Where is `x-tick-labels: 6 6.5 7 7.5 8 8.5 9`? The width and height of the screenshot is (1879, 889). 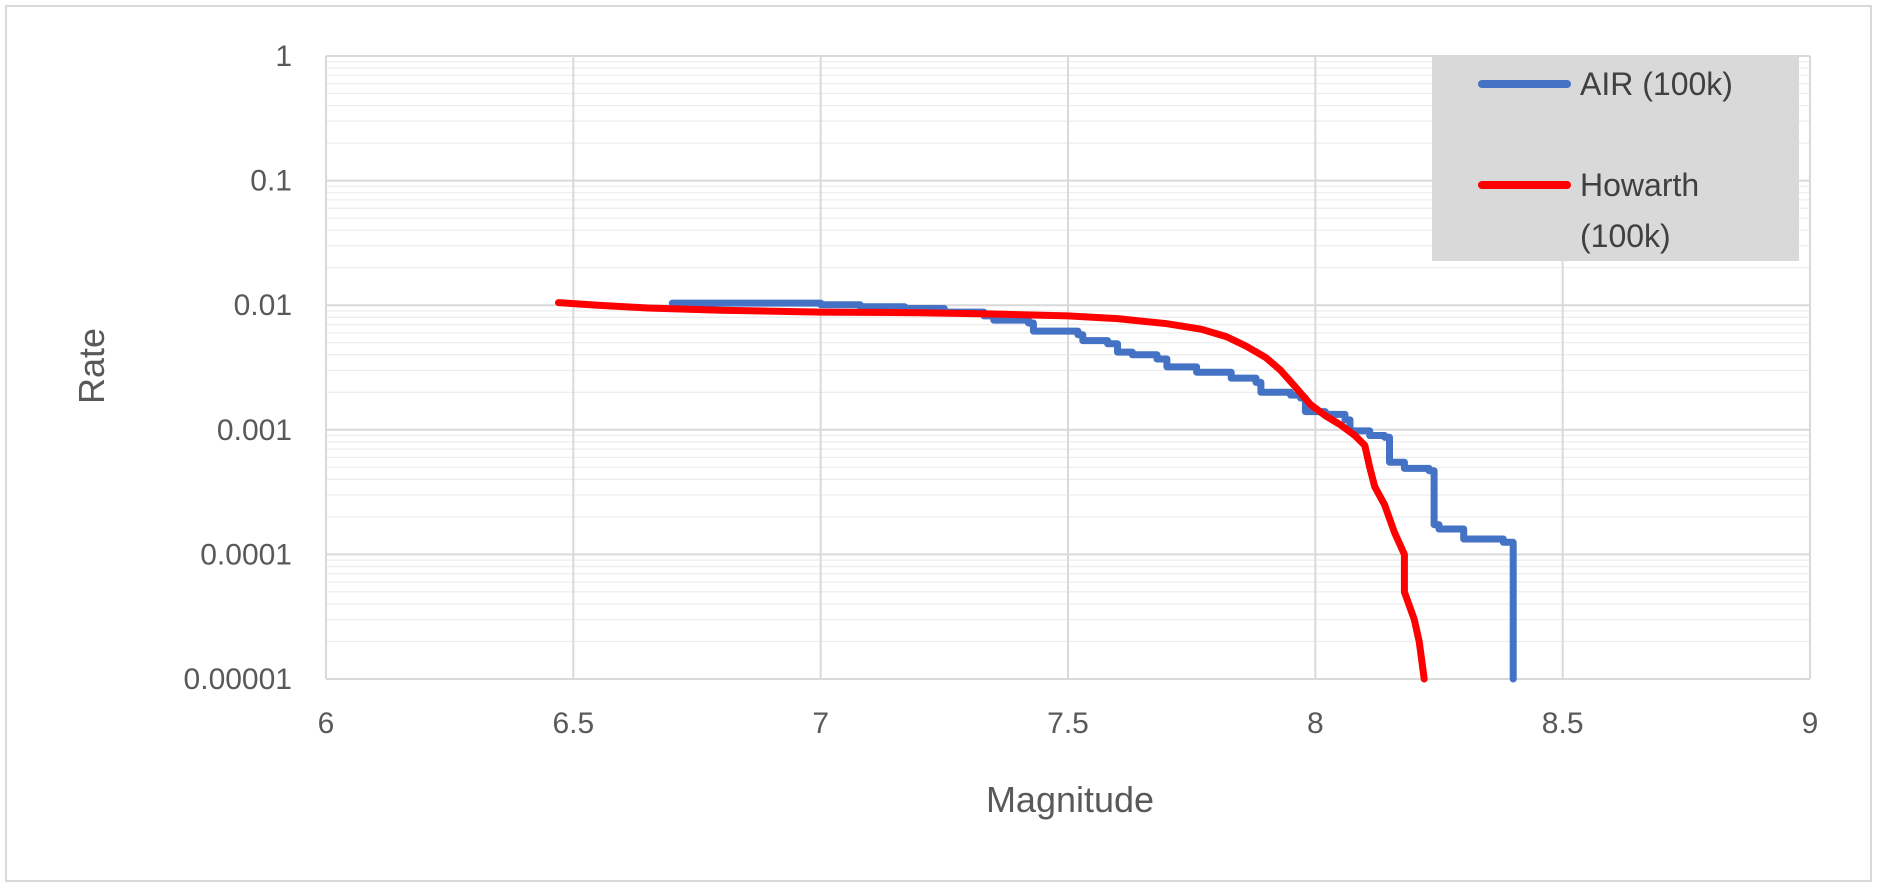 x-tick-labels: 6 6.5 7 7.5 8 8.5 9 is located at coordinates (1068, 723).